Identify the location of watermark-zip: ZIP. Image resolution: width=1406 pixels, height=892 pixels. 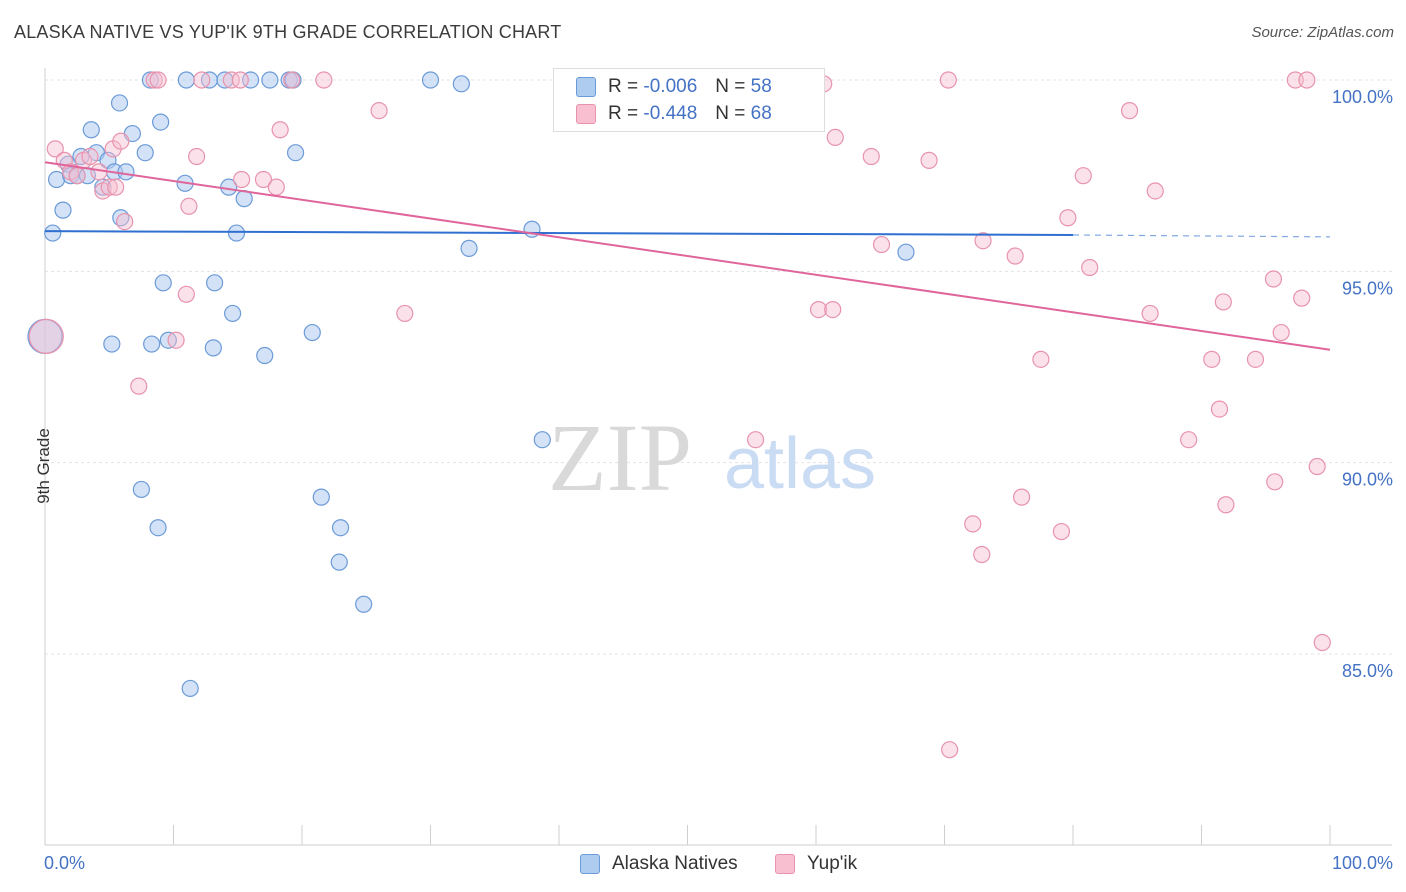
(620, 457).